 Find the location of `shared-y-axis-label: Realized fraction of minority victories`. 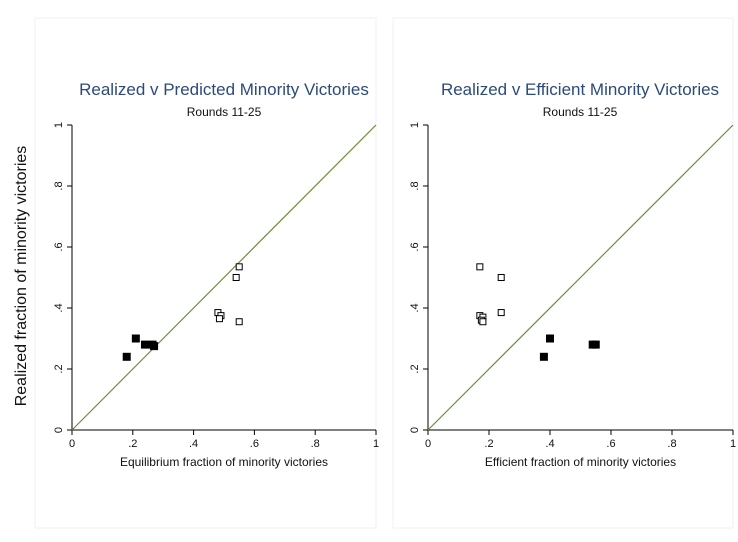

shared-y-axis-label: Realized fraction of minority victories is located at coordinates (21, 276).